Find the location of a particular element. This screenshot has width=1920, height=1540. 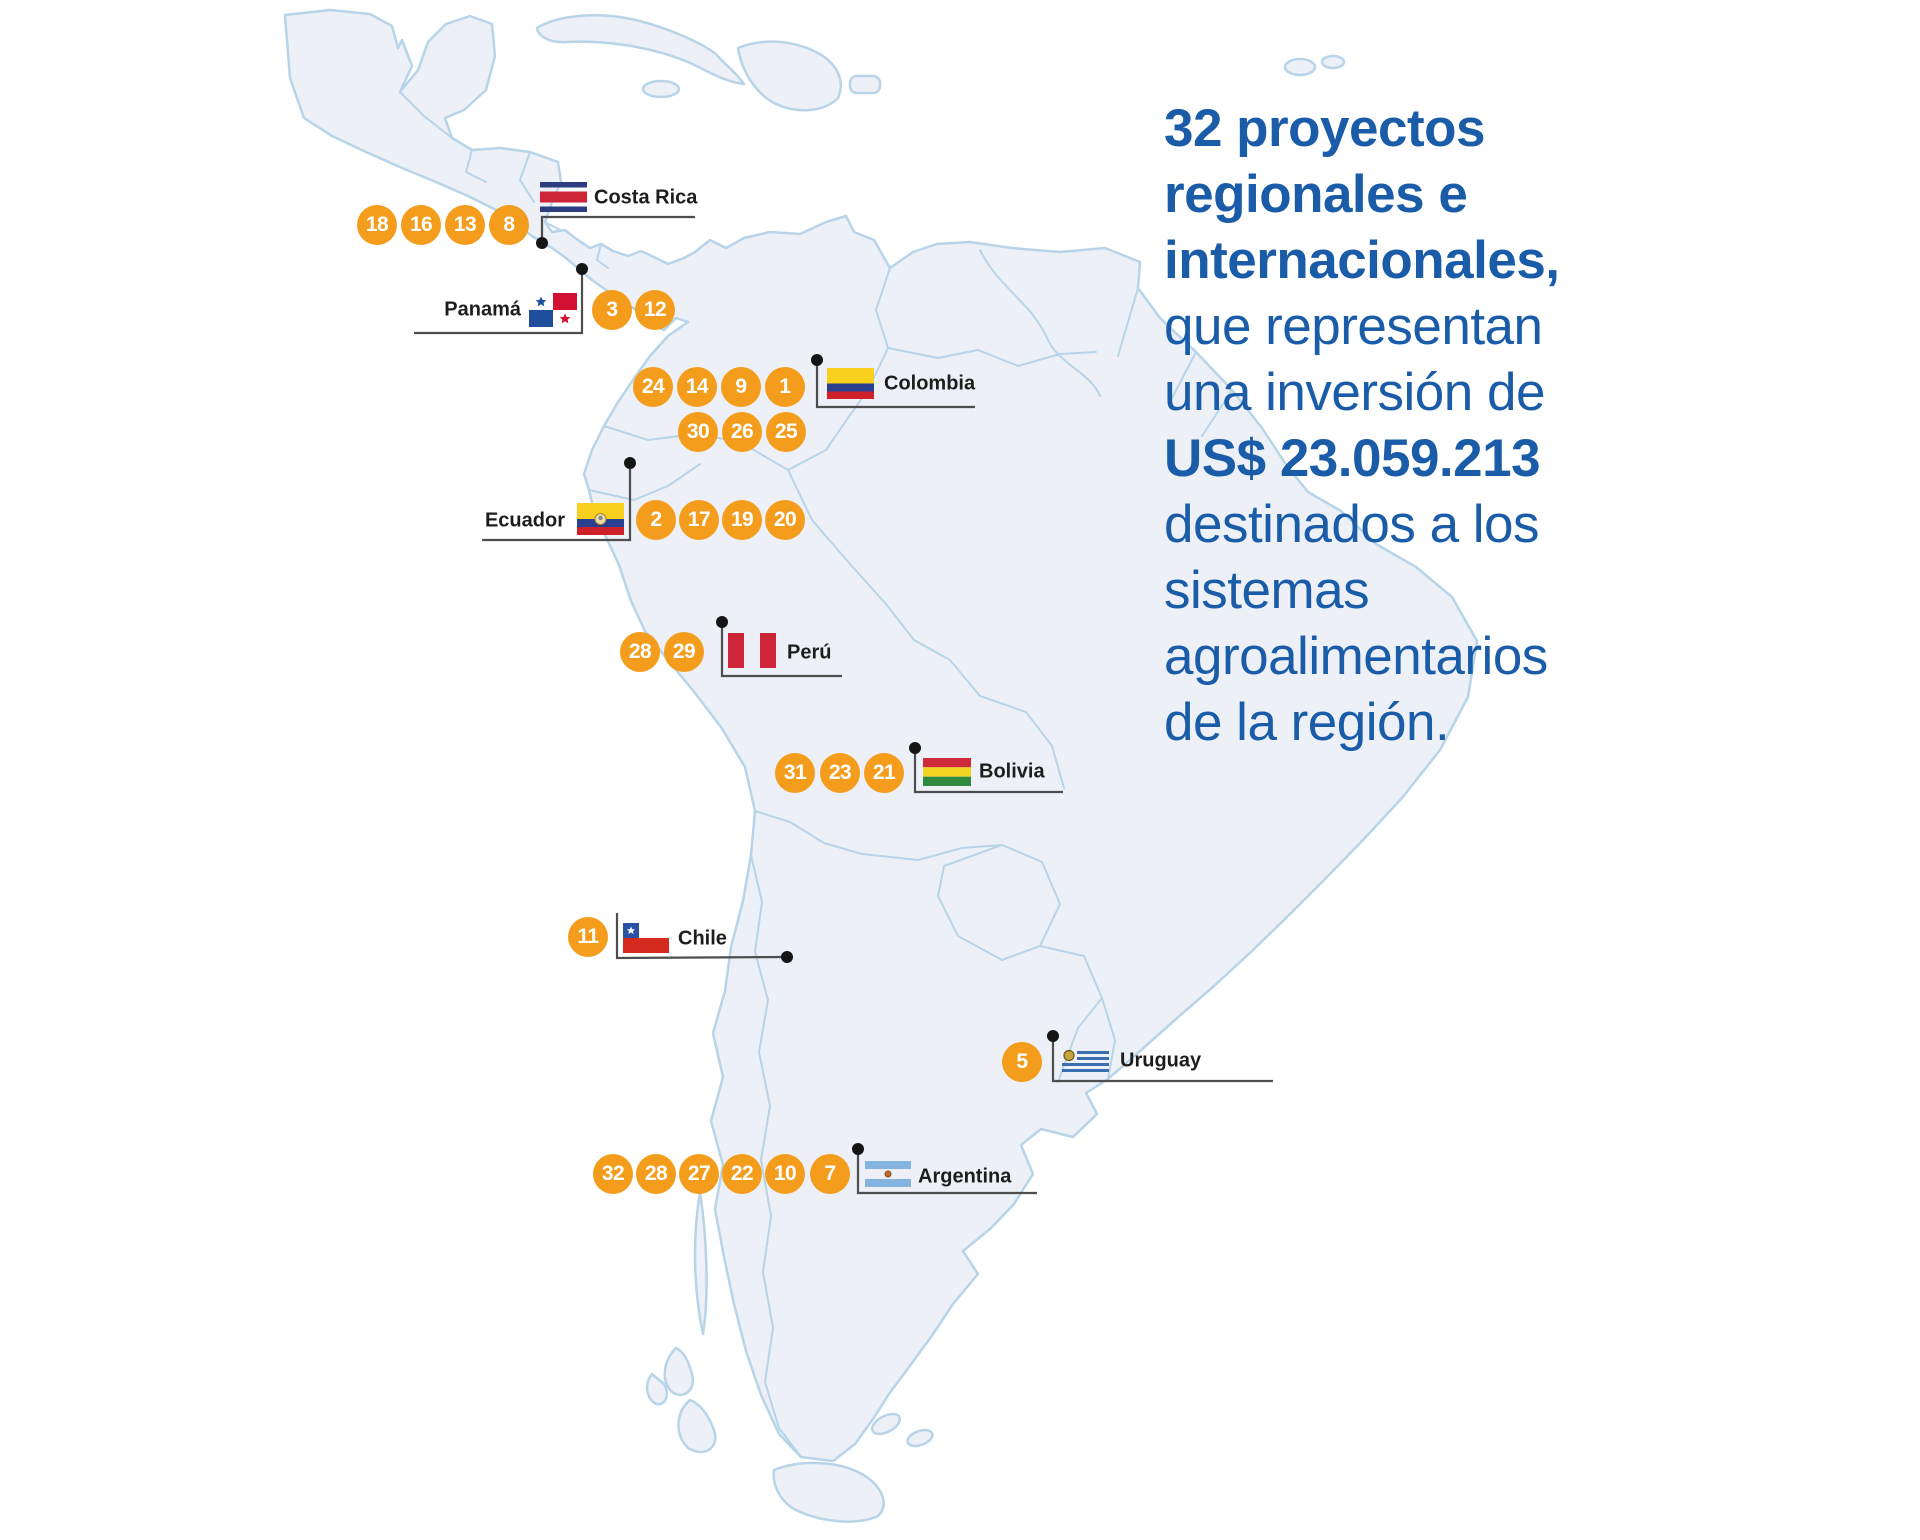

marker-7: 7 is located at coordinates (830, 1174).